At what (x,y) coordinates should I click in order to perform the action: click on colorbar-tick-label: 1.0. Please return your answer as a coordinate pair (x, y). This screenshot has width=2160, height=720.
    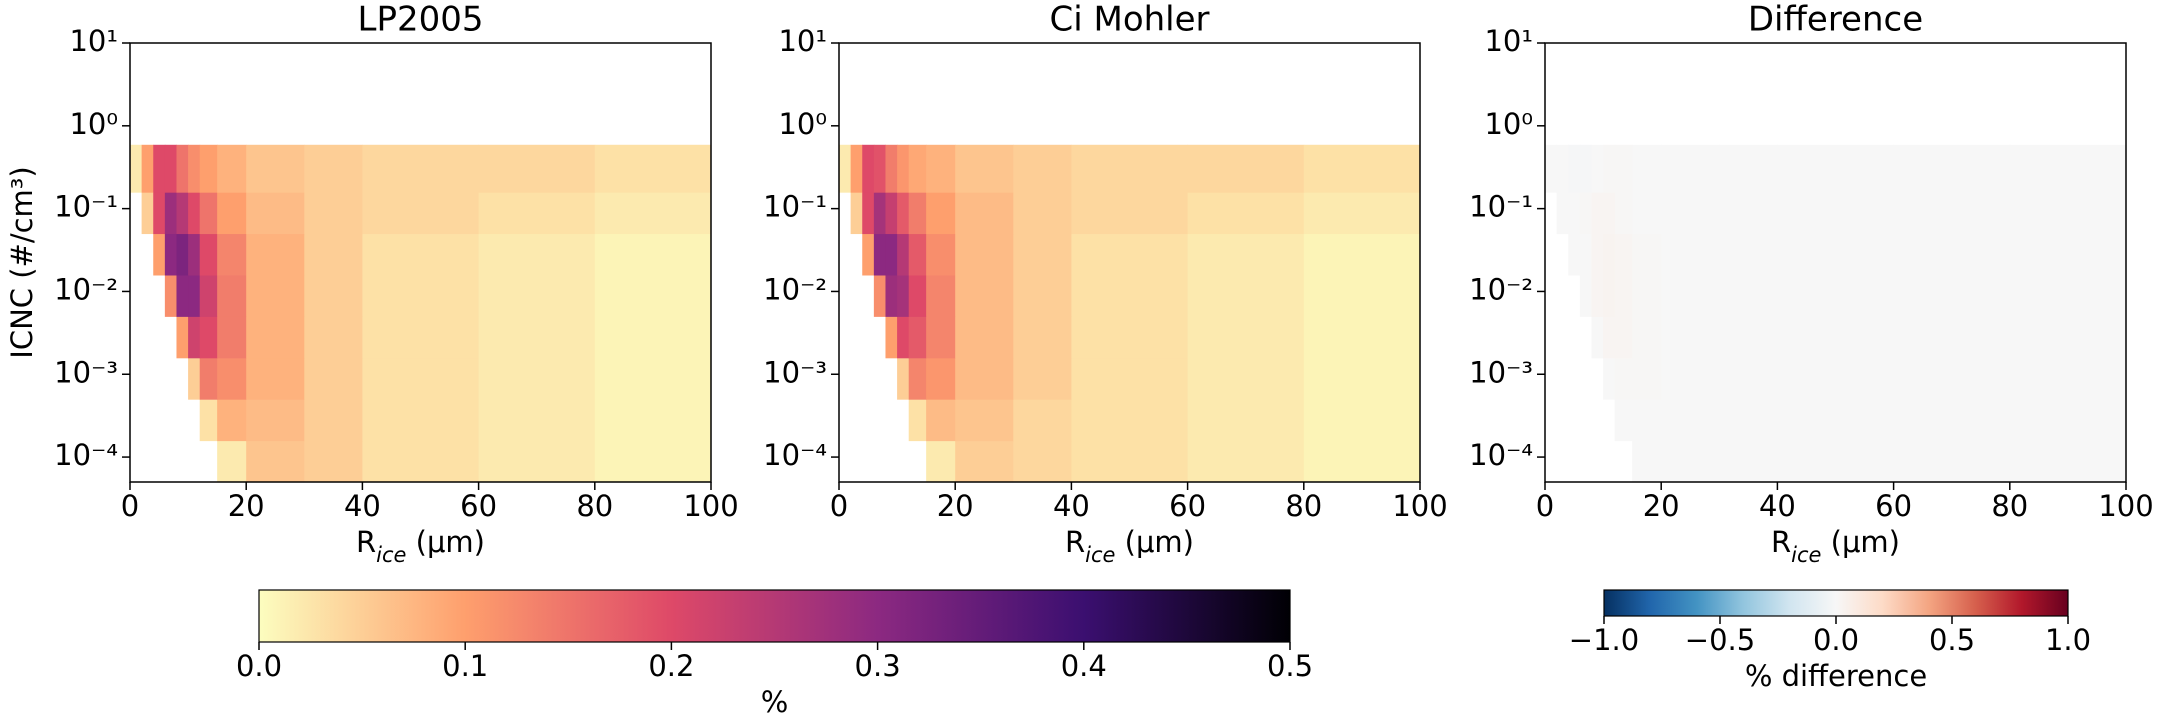
    Looking at the image, I should click on (2068, 640).